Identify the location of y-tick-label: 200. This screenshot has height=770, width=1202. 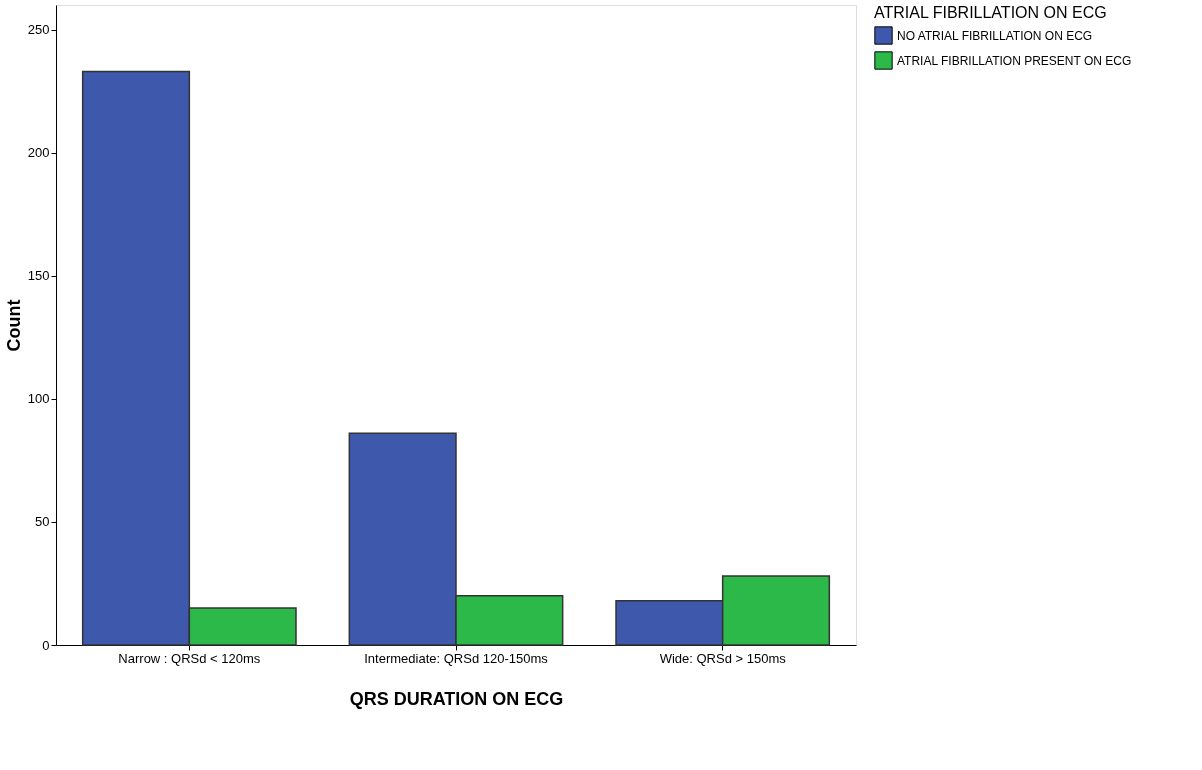
(38, 153).